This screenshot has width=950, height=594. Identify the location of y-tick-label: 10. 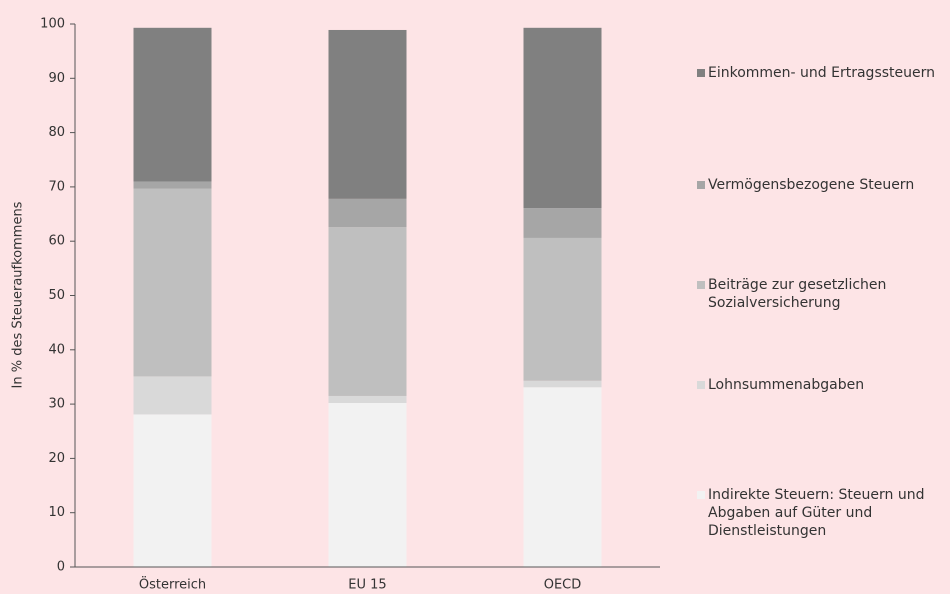
(56, 512).